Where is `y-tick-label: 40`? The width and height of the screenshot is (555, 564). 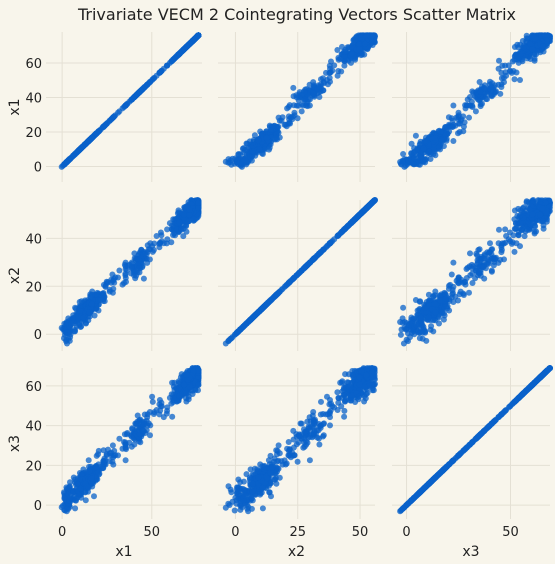 y-tick-label: 40 is located at coordinates (33, 239).